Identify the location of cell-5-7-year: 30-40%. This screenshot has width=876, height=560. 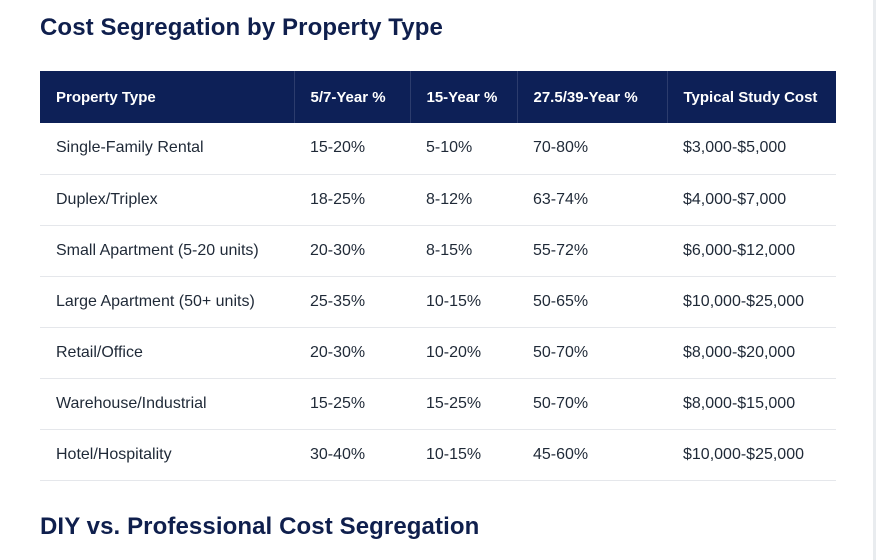
(338, 454).